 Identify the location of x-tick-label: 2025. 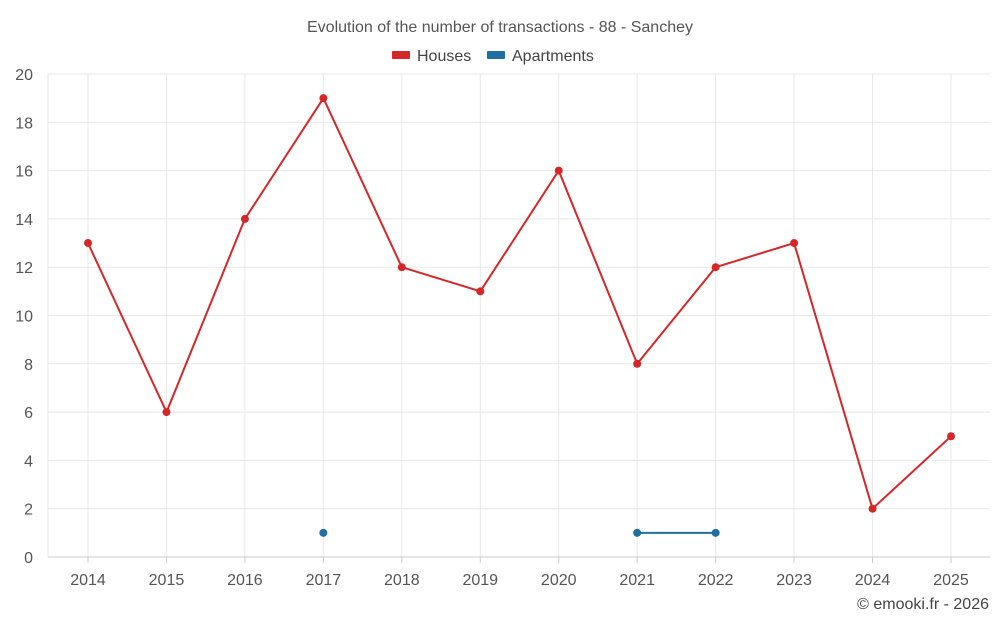
(951, 580).